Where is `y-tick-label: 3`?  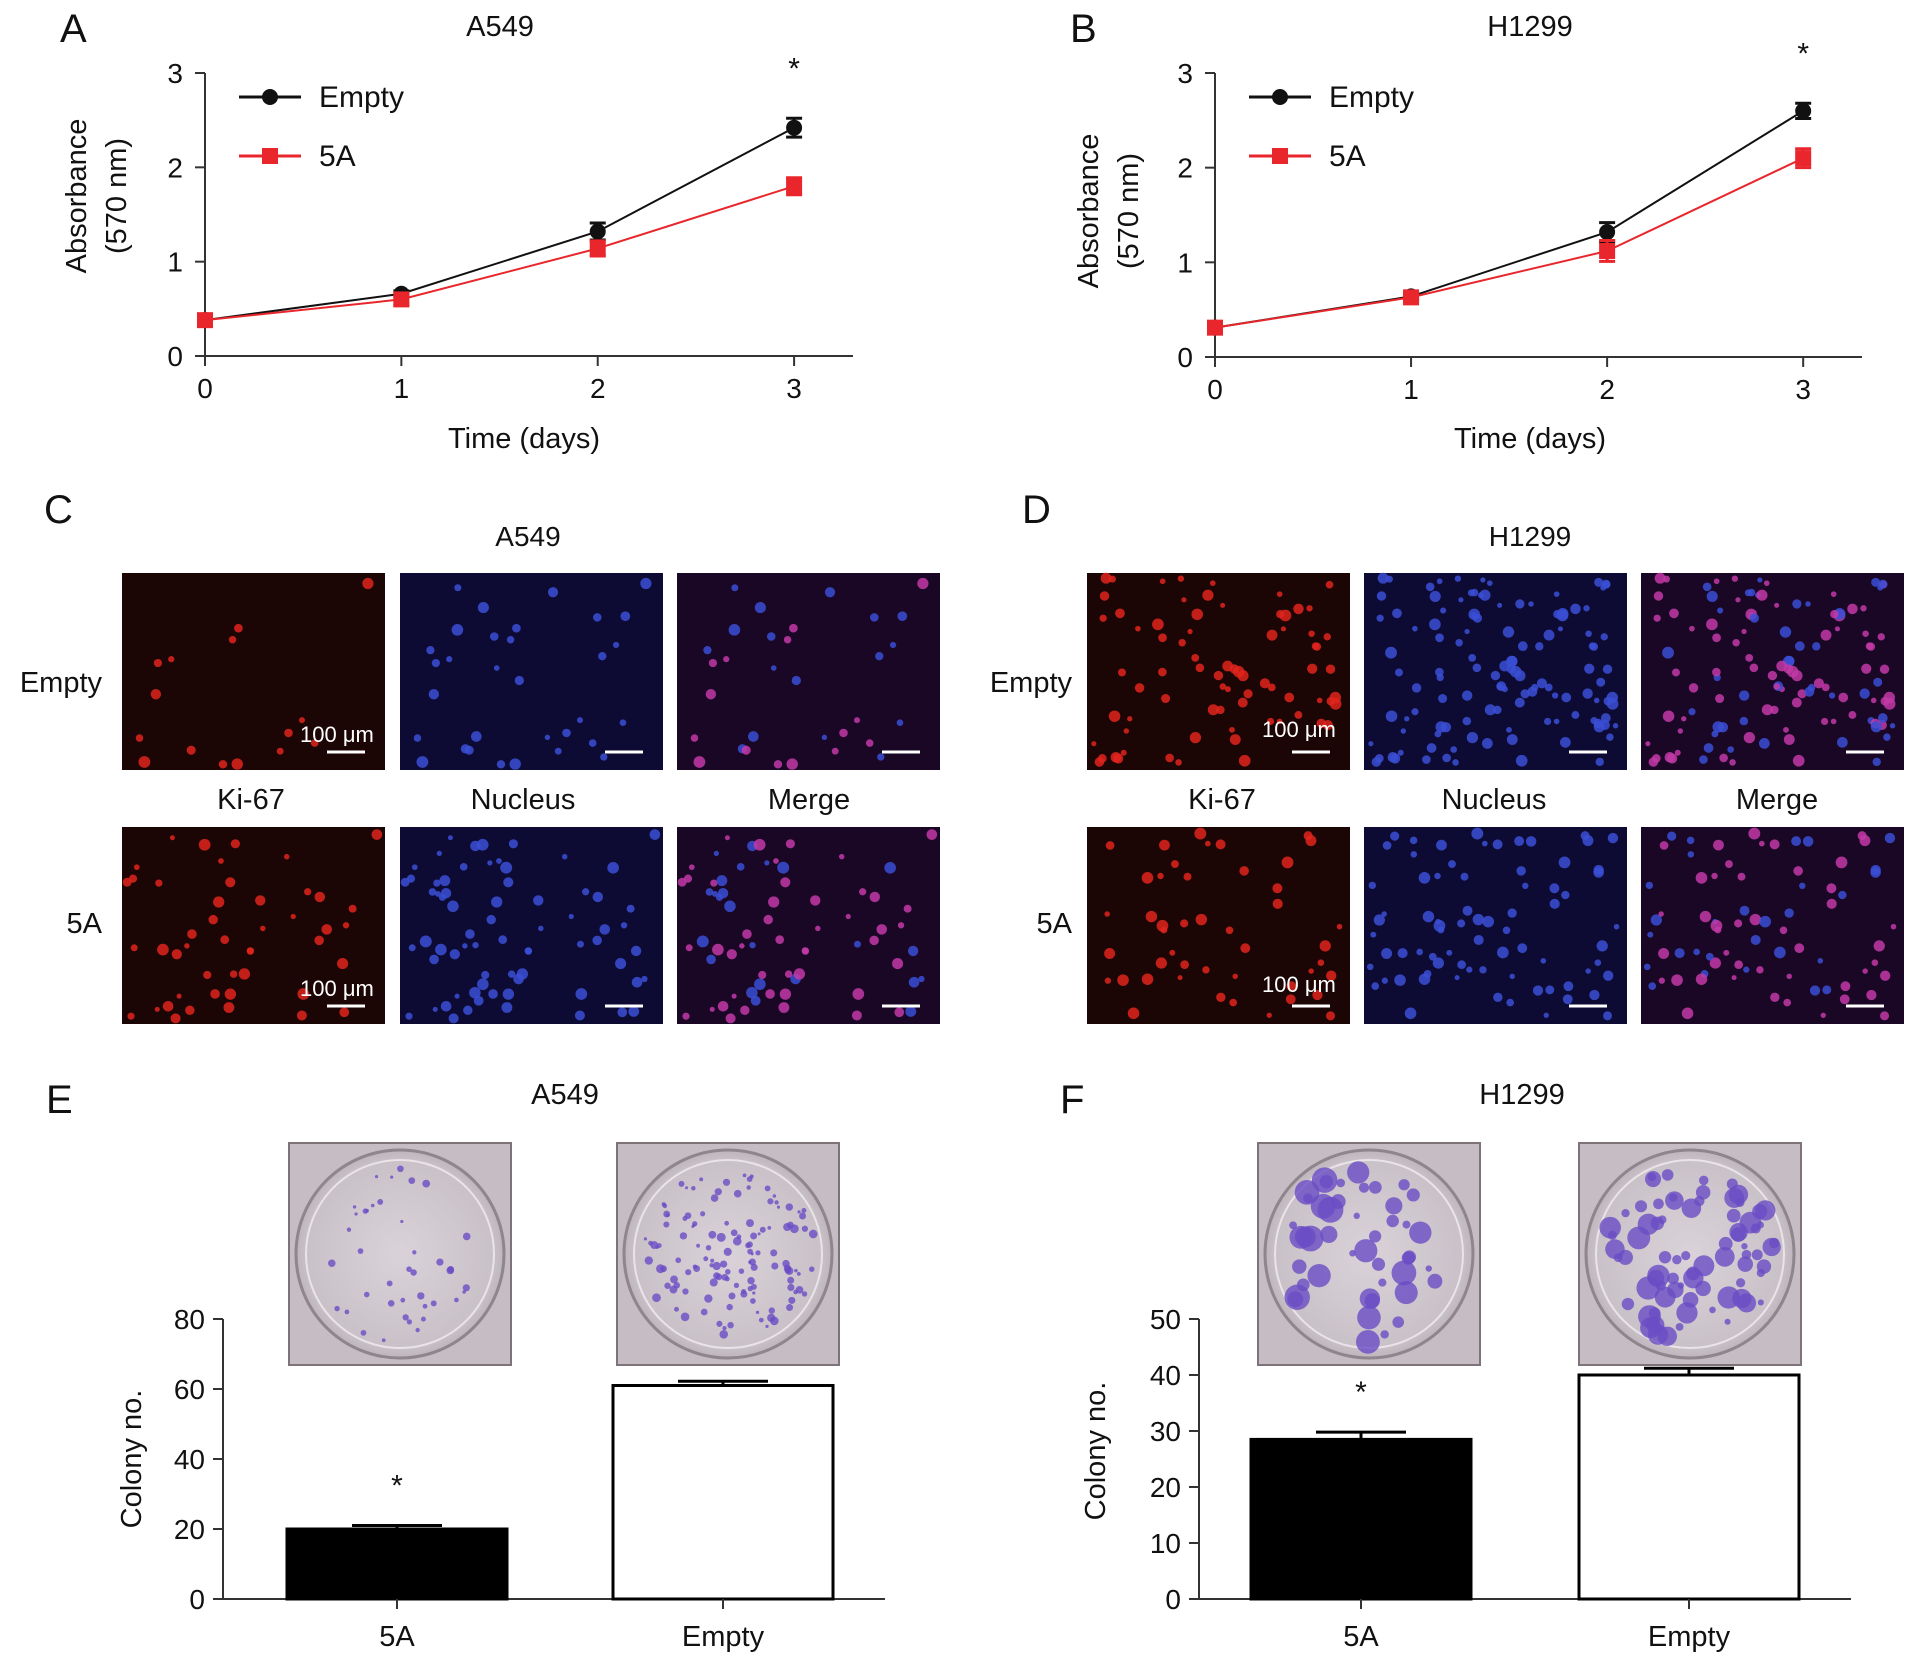 y-tick-label: 3 is located at coordinates (1185, 73).